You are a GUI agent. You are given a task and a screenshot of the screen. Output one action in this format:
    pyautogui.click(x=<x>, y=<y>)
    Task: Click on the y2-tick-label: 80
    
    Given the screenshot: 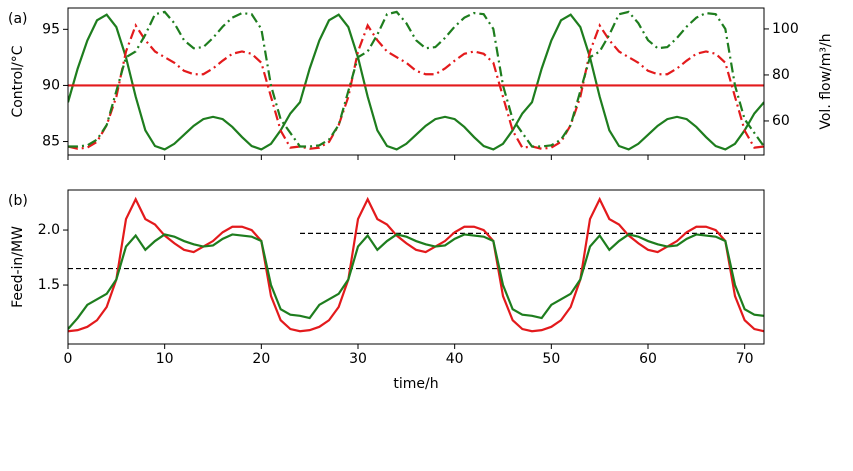 What is the action you would take?
    pyautogui.click(x=781, y=75)
    